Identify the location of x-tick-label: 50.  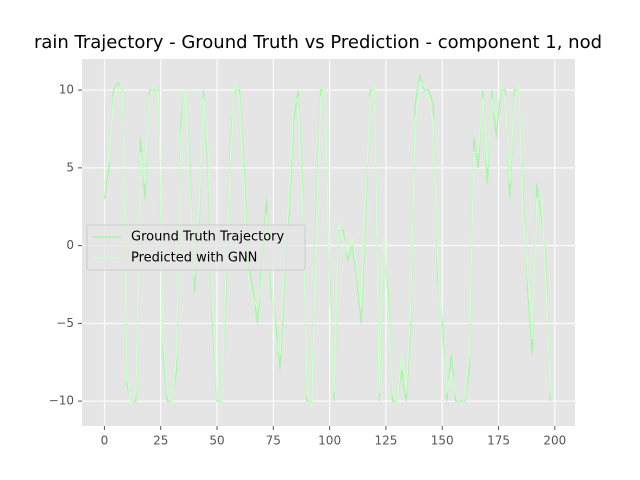
(216, 441).